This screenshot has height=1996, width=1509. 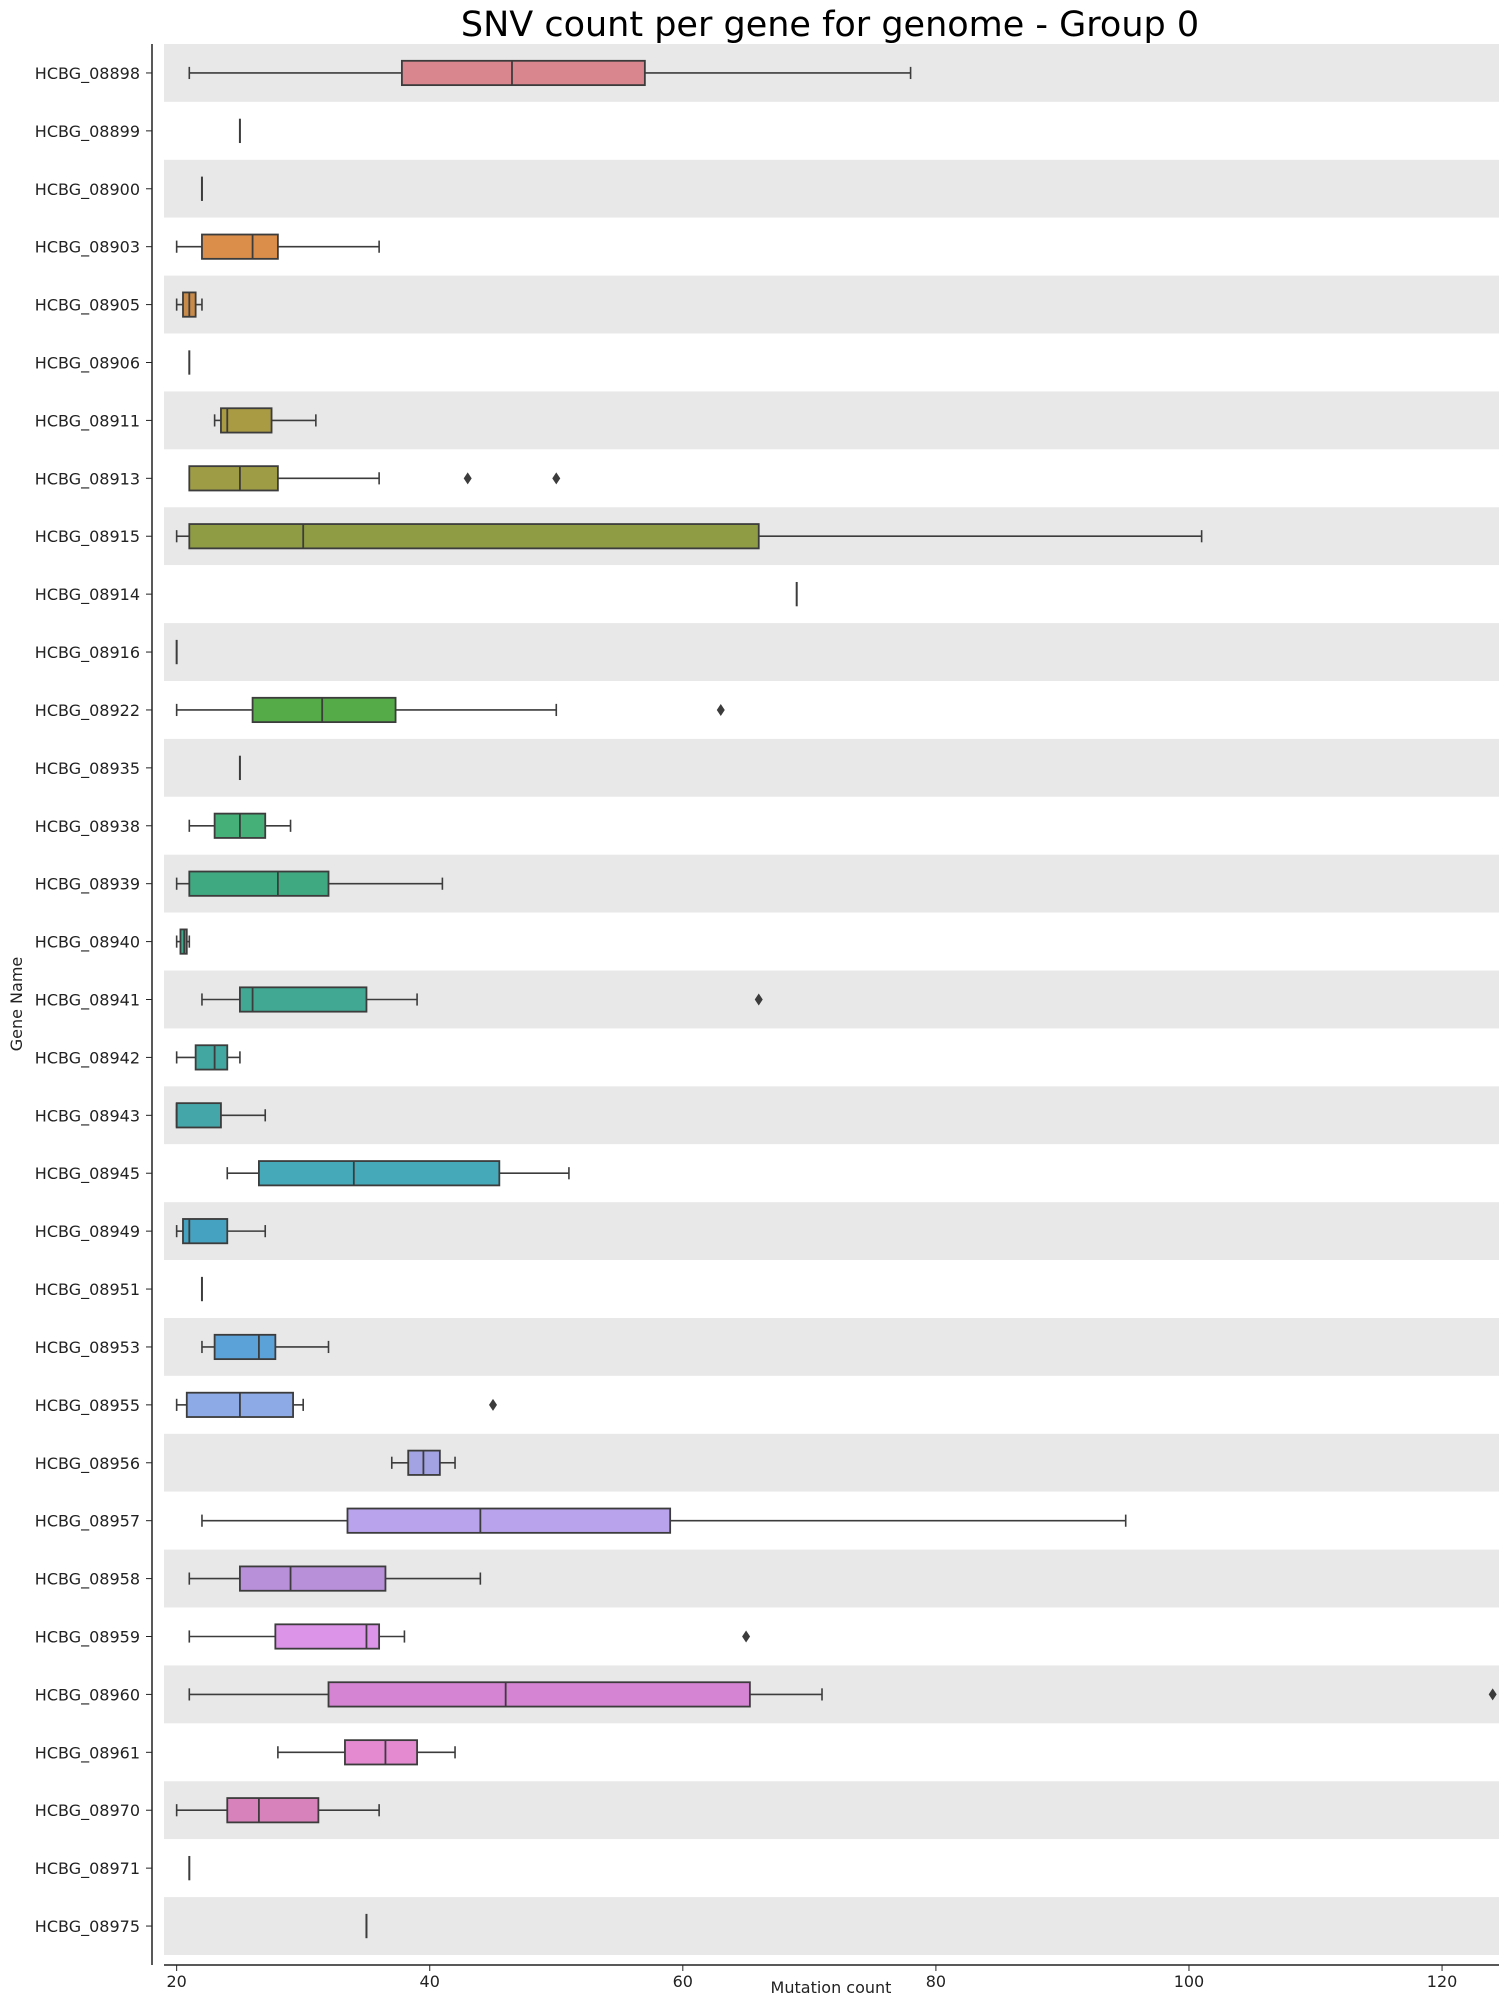 What do you see at coordinates (830, 25) in the screenshot?
I see `chart-title: SNV count per gene for genome - Group 0` at bounding box center [830, 25].